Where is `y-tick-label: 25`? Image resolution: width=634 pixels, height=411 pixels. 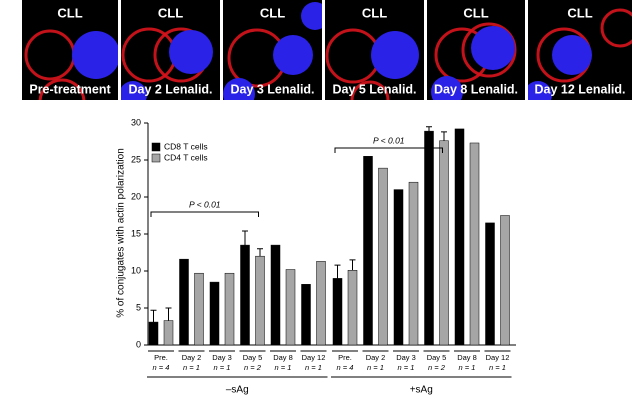 y-tick-label: 25 is located at coordinates (136, 159).